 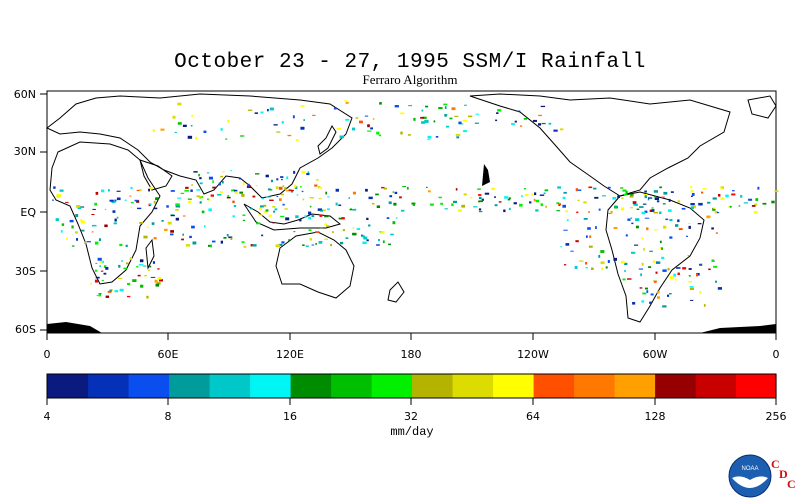 What do you see at coordinates (412, 432) in the screenshot?
I see `colorbar-units: mm/day` at bounding box center [412, 432].